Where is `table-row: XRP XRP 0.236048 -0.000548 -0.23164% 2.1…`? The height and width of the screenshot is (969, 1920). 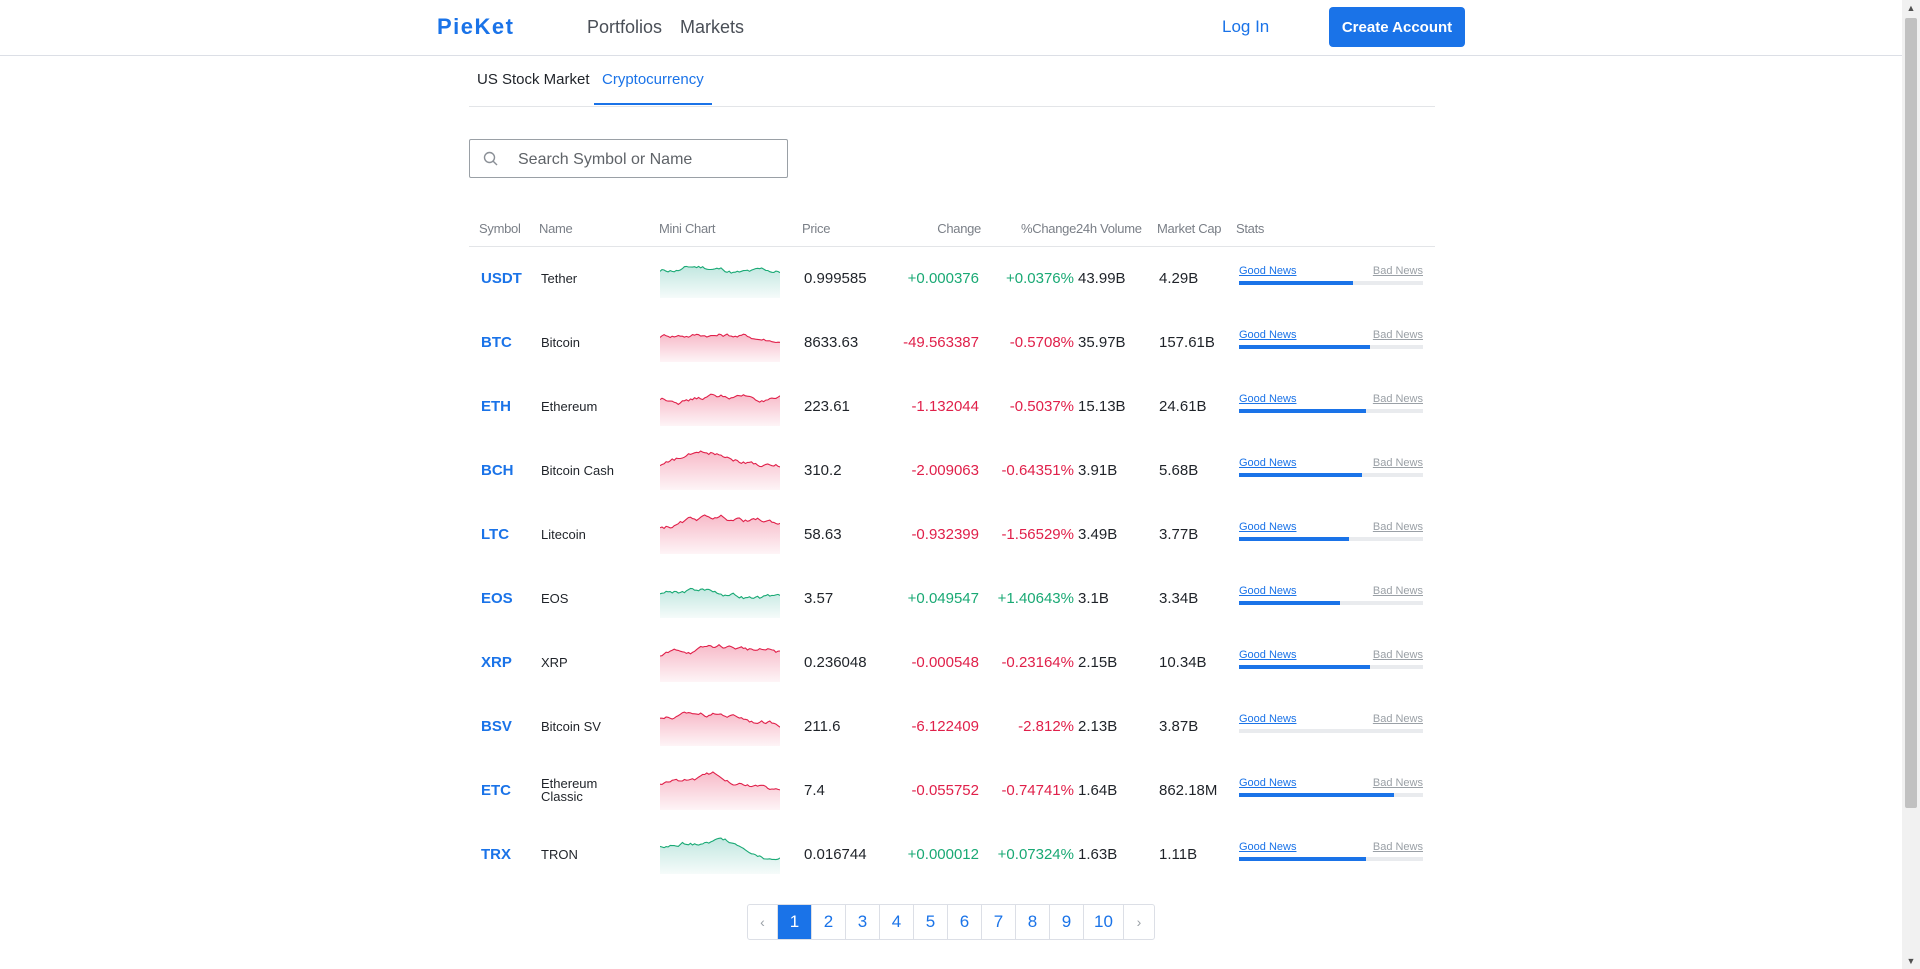
table-row: XRP XRP 0.236048 -0.000548 -0.23164% 2.1… is located at coordinates (952, 662).